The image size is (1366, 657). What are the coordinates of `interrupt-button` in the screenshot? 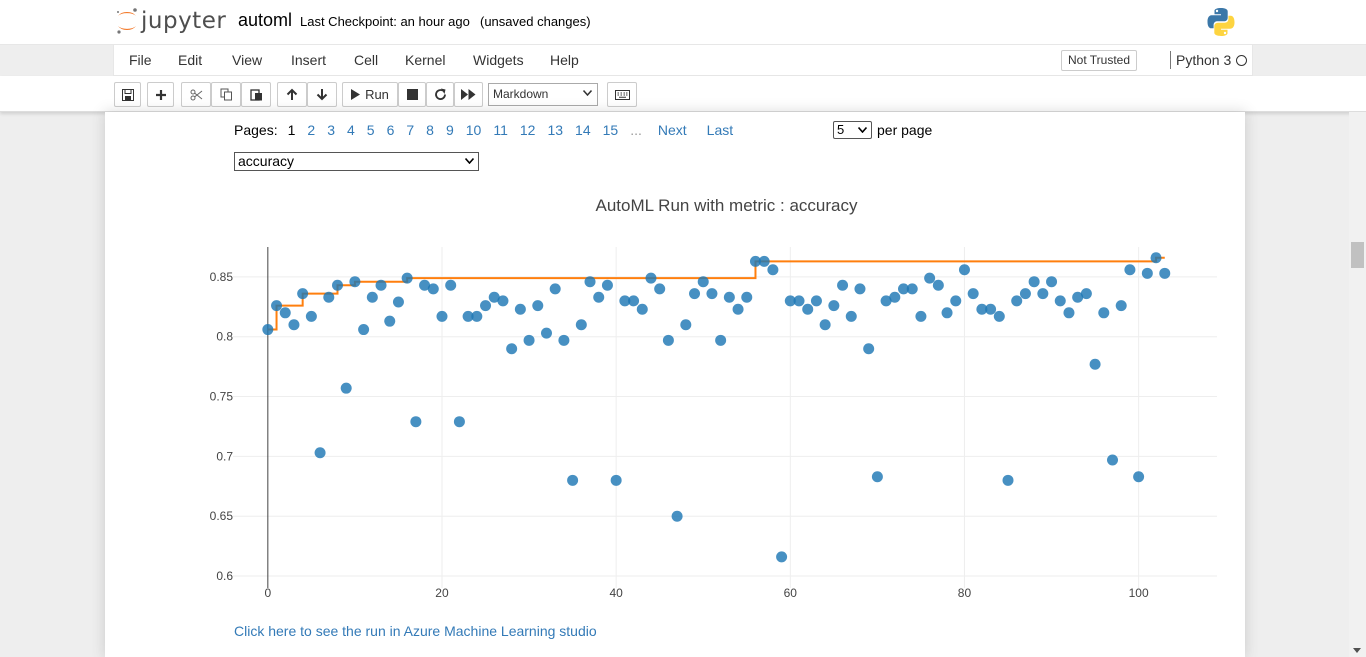 It's located at (412, 94).